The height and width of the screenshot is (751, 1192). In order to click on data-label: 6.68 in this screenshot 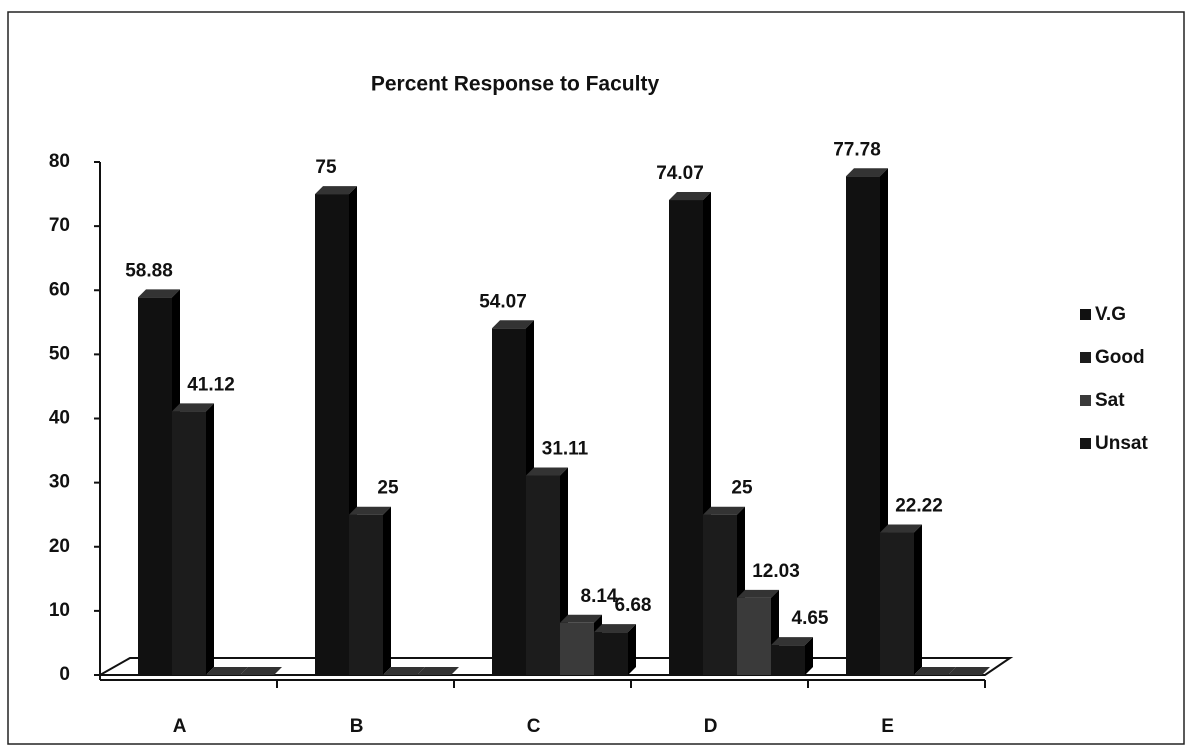, I will do `click(633, 605)`.